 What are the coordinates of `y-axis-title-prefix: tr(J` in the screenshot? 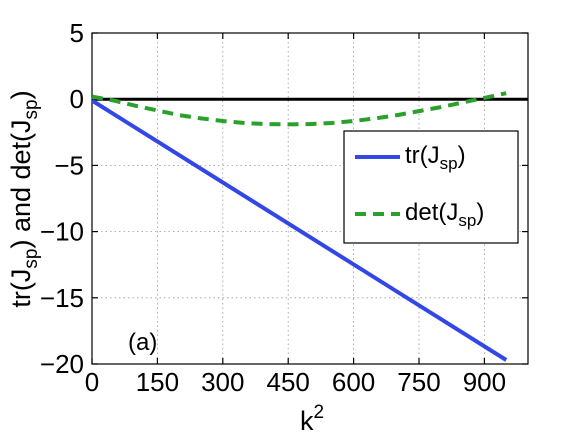 It's located at (21, 288).